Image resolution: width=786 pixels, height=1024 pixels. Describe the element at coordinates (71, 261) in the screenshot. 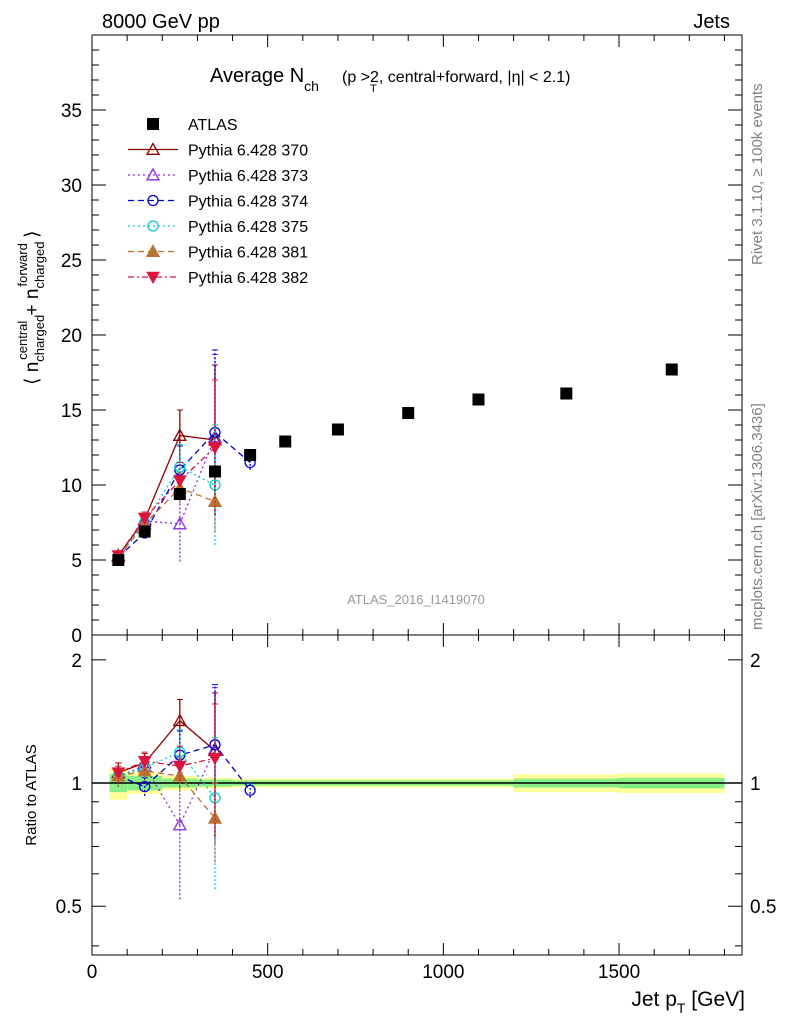

I see `y-tick-label: 25` at that location.